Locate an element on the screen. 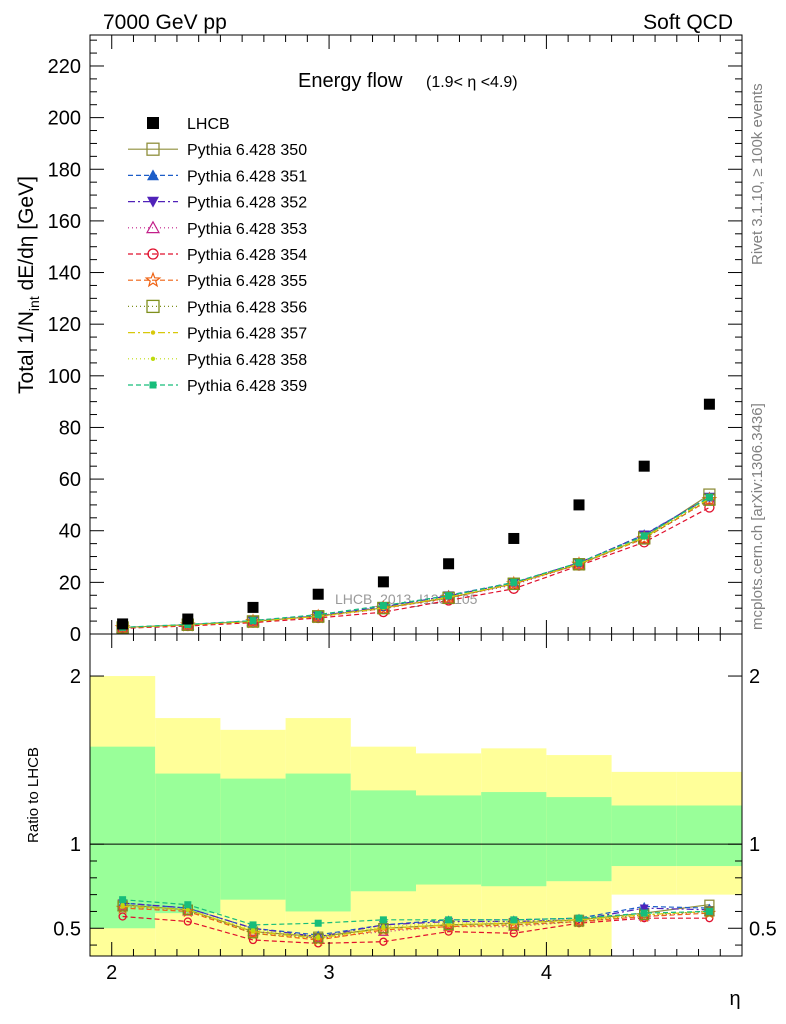 The width and height of the screenshot is (786, 1024). x-tick-label: 4 is located at coordinates (546, 973).